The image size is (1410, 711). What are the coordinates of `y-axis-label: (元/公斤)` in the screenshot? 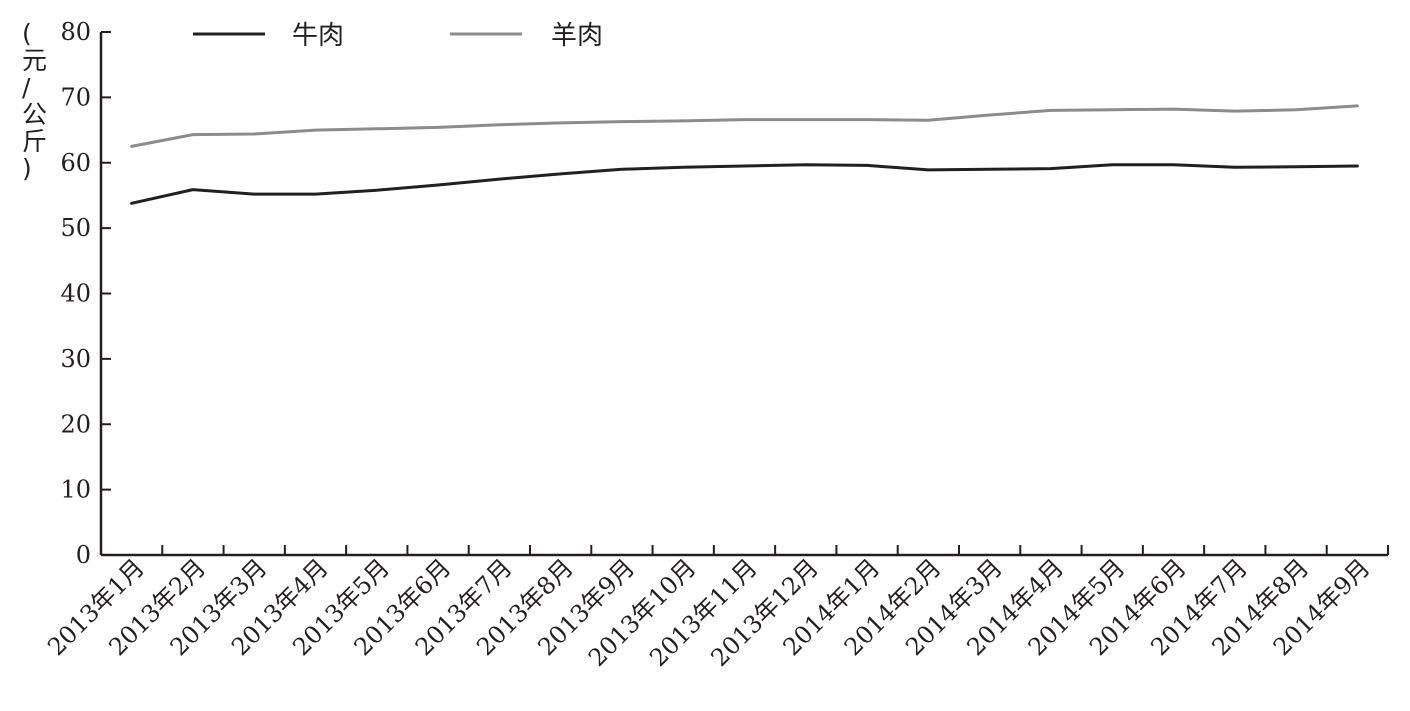 It's located at (34, 101).